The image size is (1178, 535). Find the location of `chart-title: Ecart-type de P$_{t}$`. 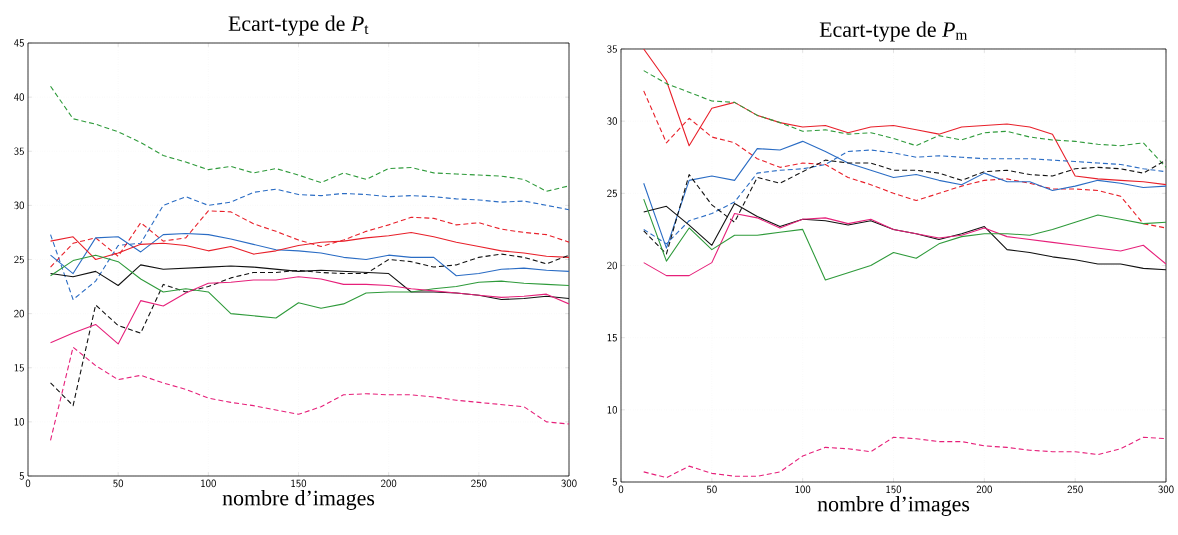

chart-title: Ecart-type de P$_{t}$ is located at coordinates (298, 25).